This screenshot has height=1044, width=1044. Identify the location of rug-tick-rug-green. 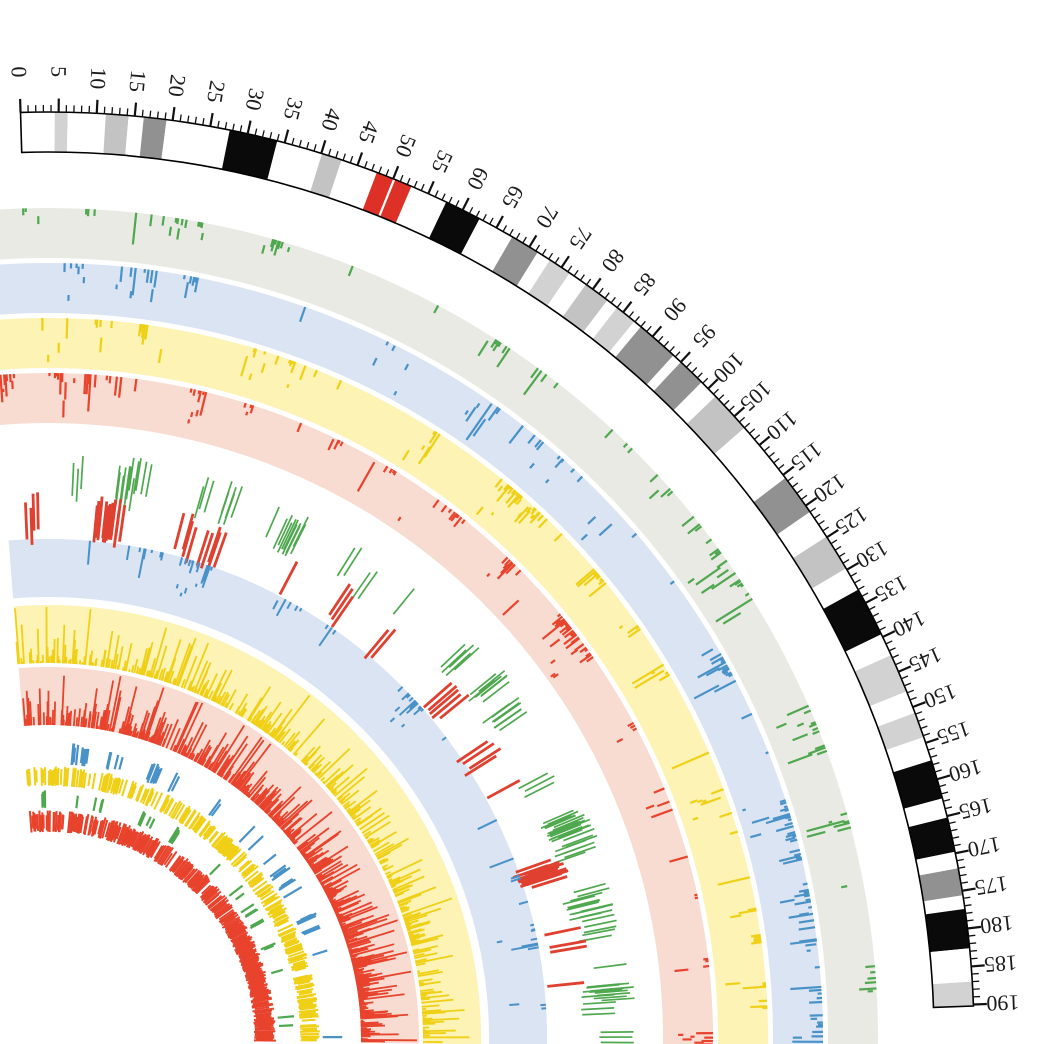
(141, 818).